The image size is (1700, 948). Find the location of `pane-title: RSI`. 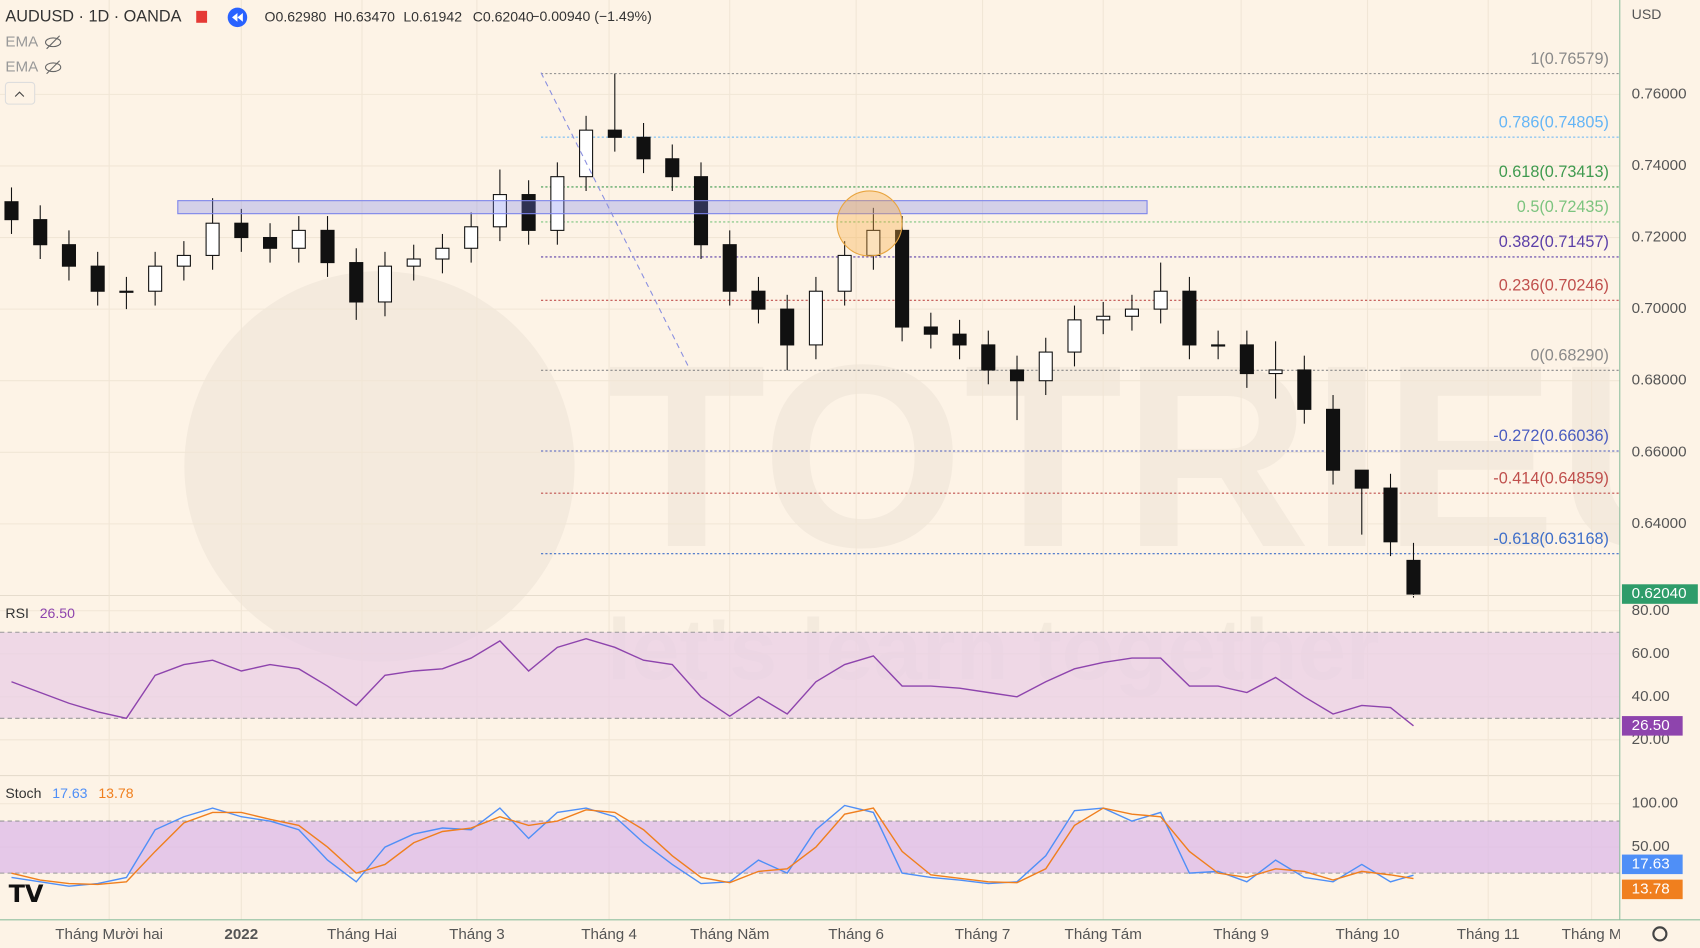

pane-title: RSI is located at coordinates (16, 613).